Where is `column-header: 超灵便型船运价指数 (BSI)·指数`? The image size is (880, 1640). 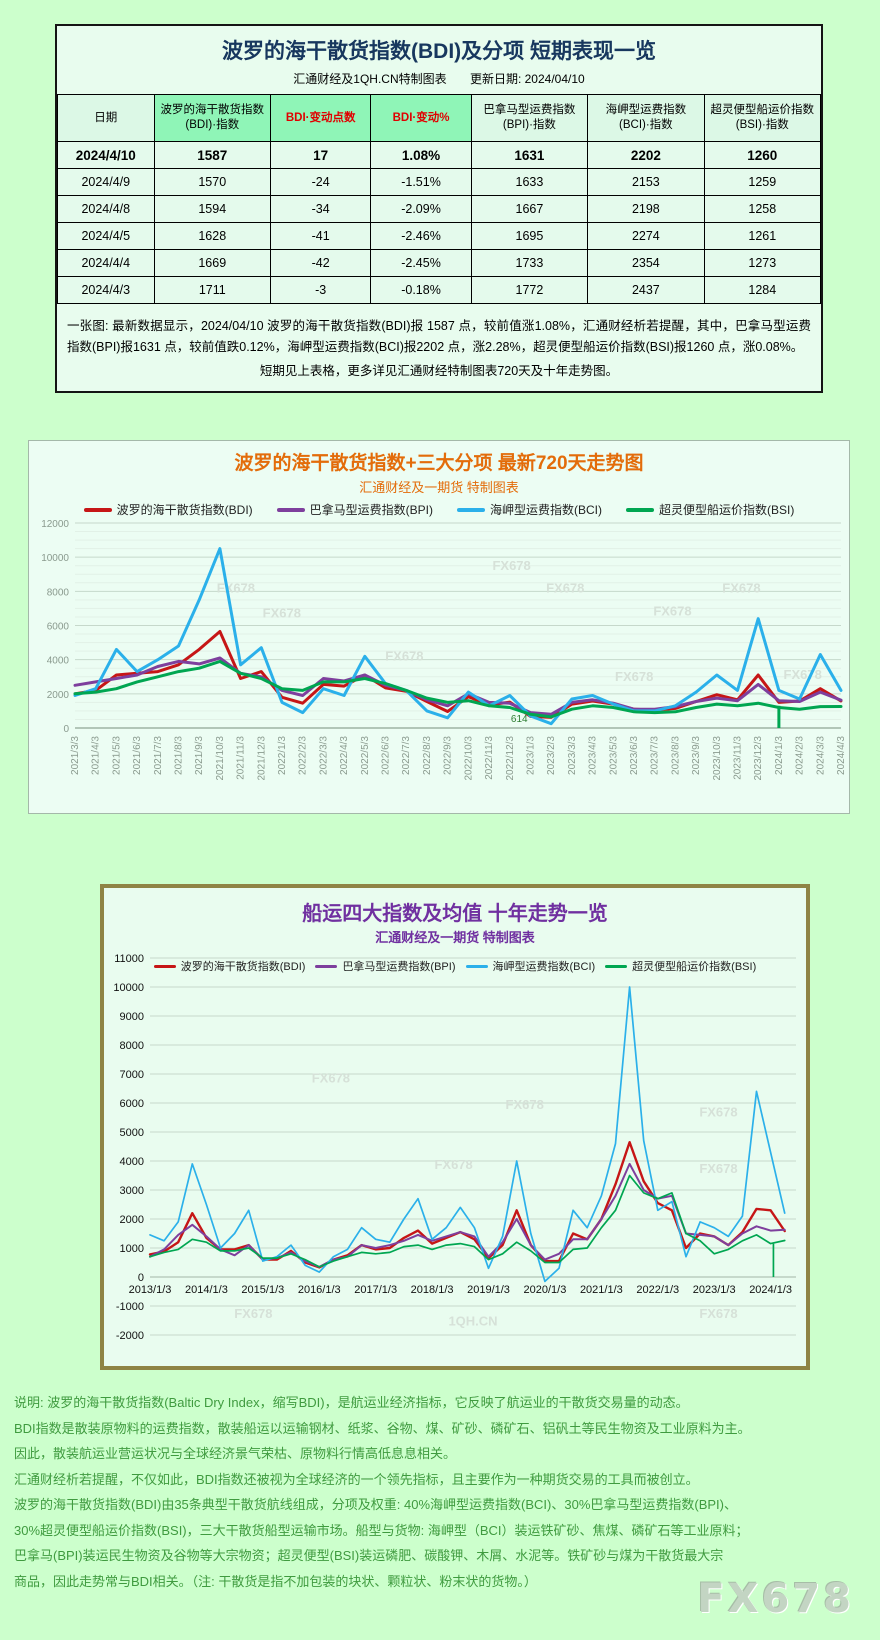 column-header: 超灵便型船运价指数 (BSI)·指数 is located at coordinates (762, 118).